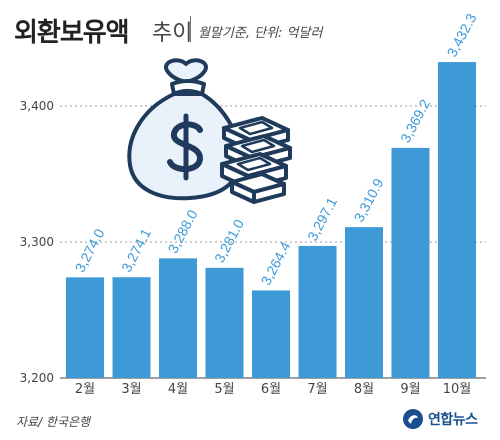 This screenshot has height=440, width=500. I want to click on x-tick-label: 2월, so click(85, 389).